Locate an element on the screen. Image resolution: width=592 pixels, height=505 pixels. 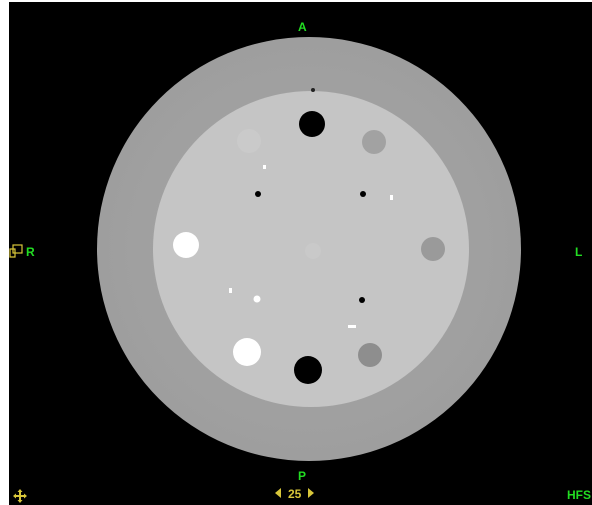
triangle-left-icon is located at coordinates (278, 494).